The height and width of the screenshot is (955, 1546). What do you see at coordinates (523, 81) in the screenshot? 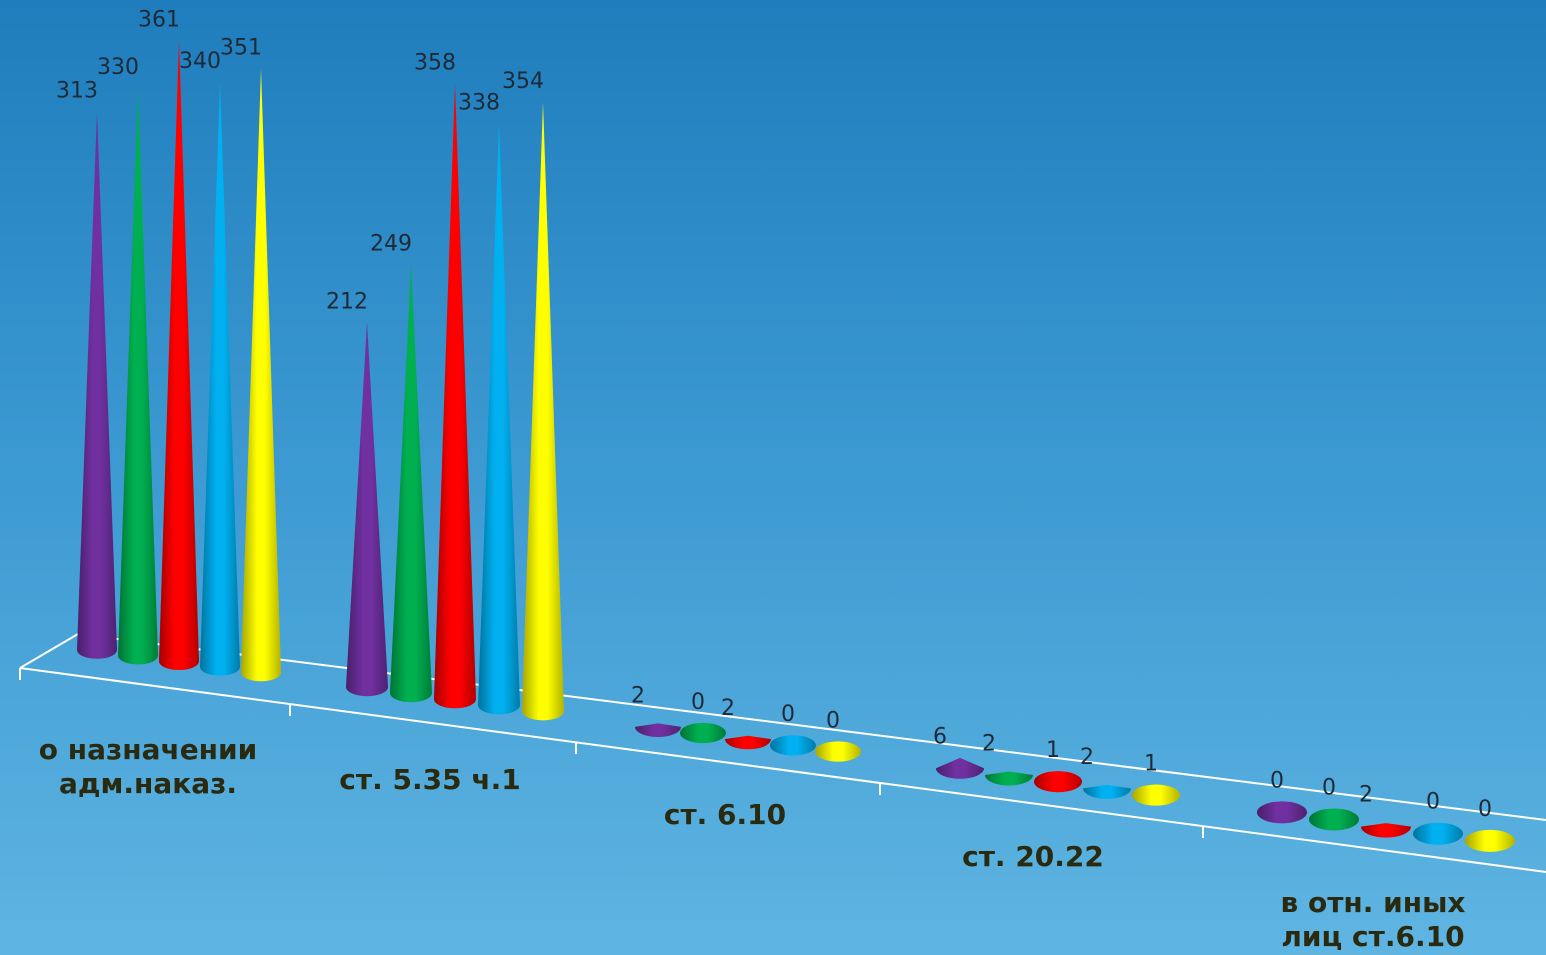
I see `value-label: 354` at bounding box center [523, 81].